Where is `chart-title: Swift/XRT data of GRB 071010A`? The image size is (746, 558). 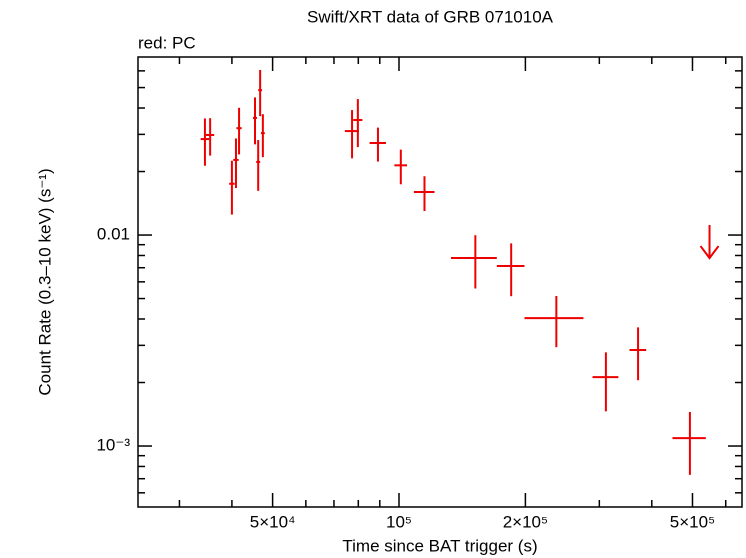 chart-title: Swift/XRT data of GRB 071010A is located at coordinates (430, 16).